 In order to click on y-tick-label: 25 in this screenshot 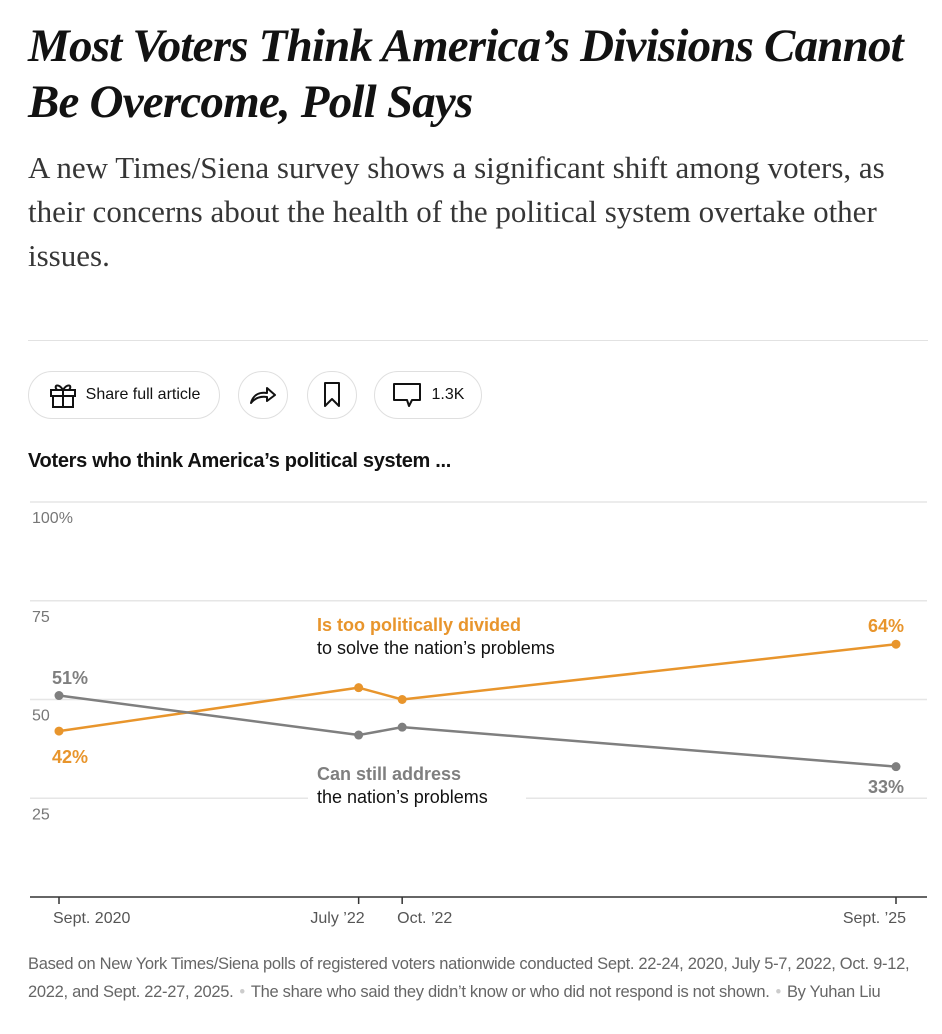, I will do `click(41, 814)`.